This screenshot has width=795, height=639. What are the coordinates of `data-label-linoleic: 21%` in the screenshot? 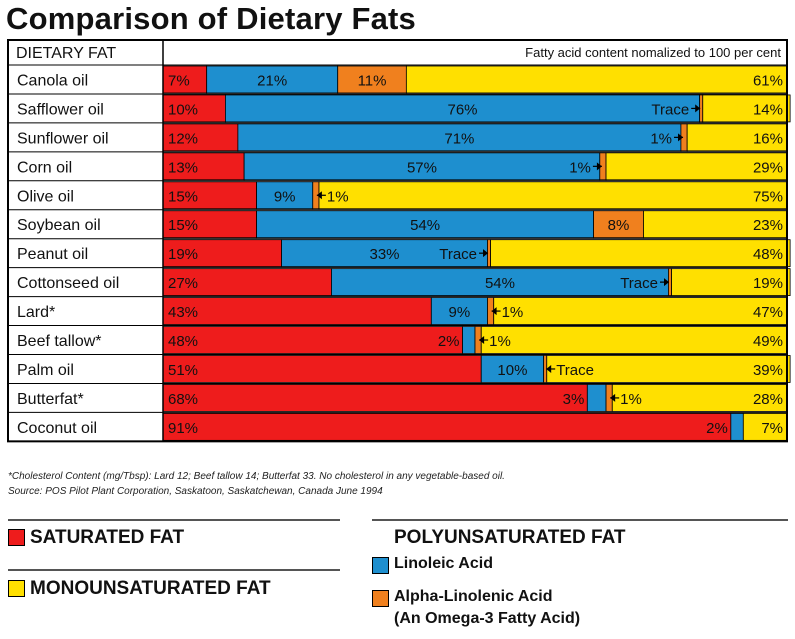 It's located at (272, 80).